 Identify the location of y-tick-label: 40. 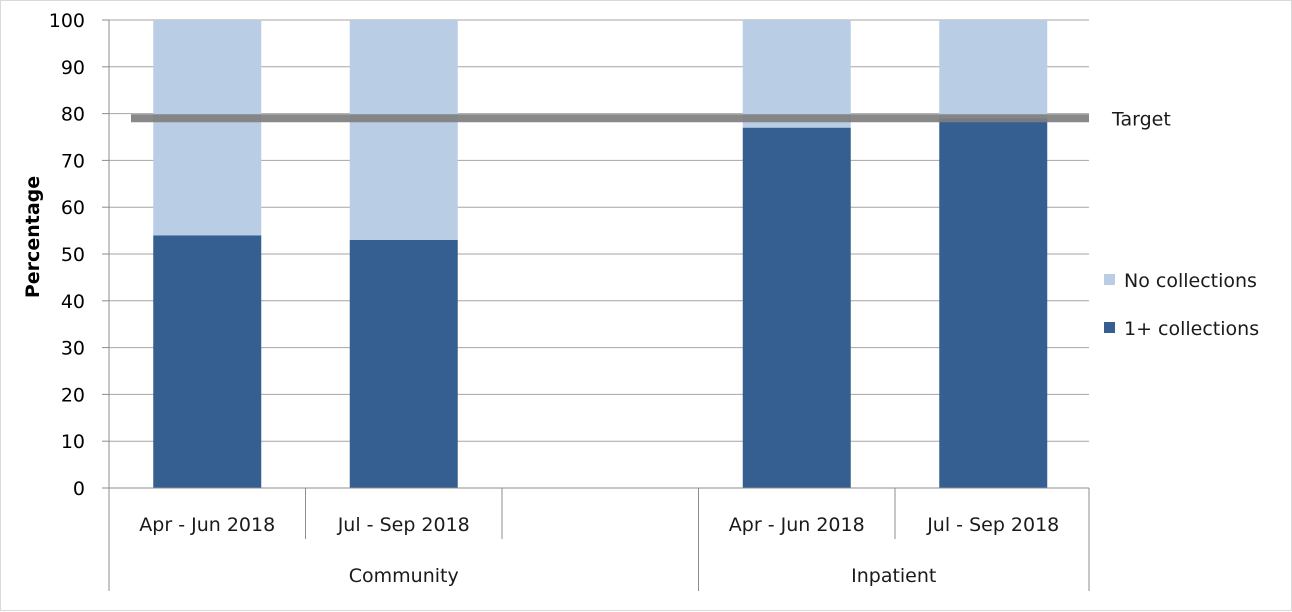
(73, 302).